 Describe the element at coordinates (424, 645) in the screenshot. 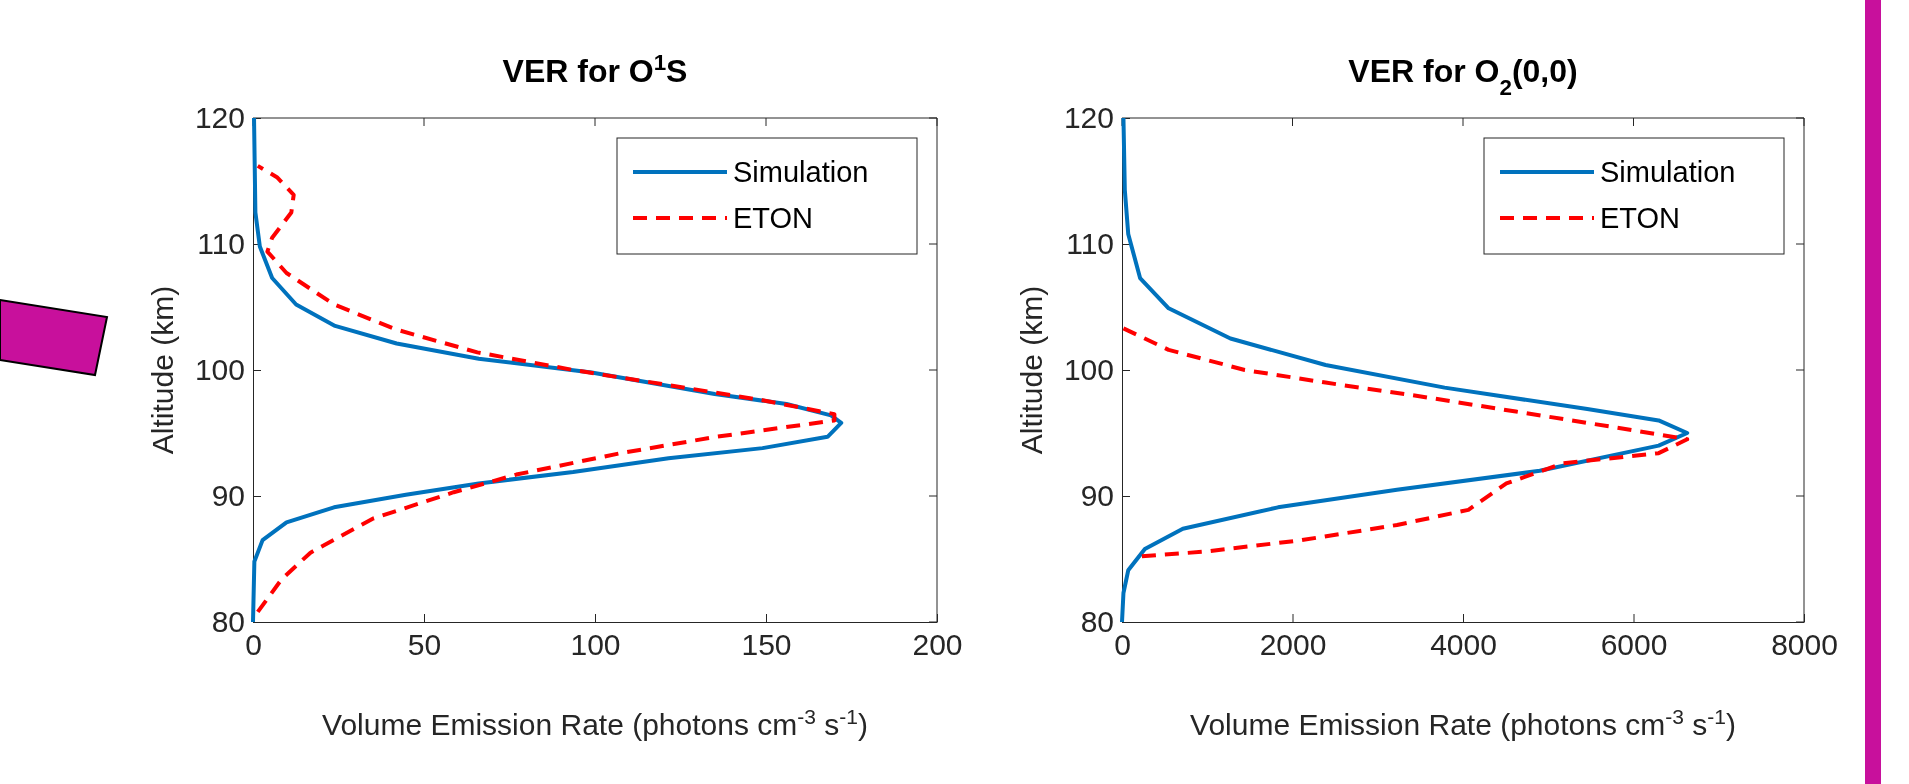

I see `x-tick-label: 50` at that location.